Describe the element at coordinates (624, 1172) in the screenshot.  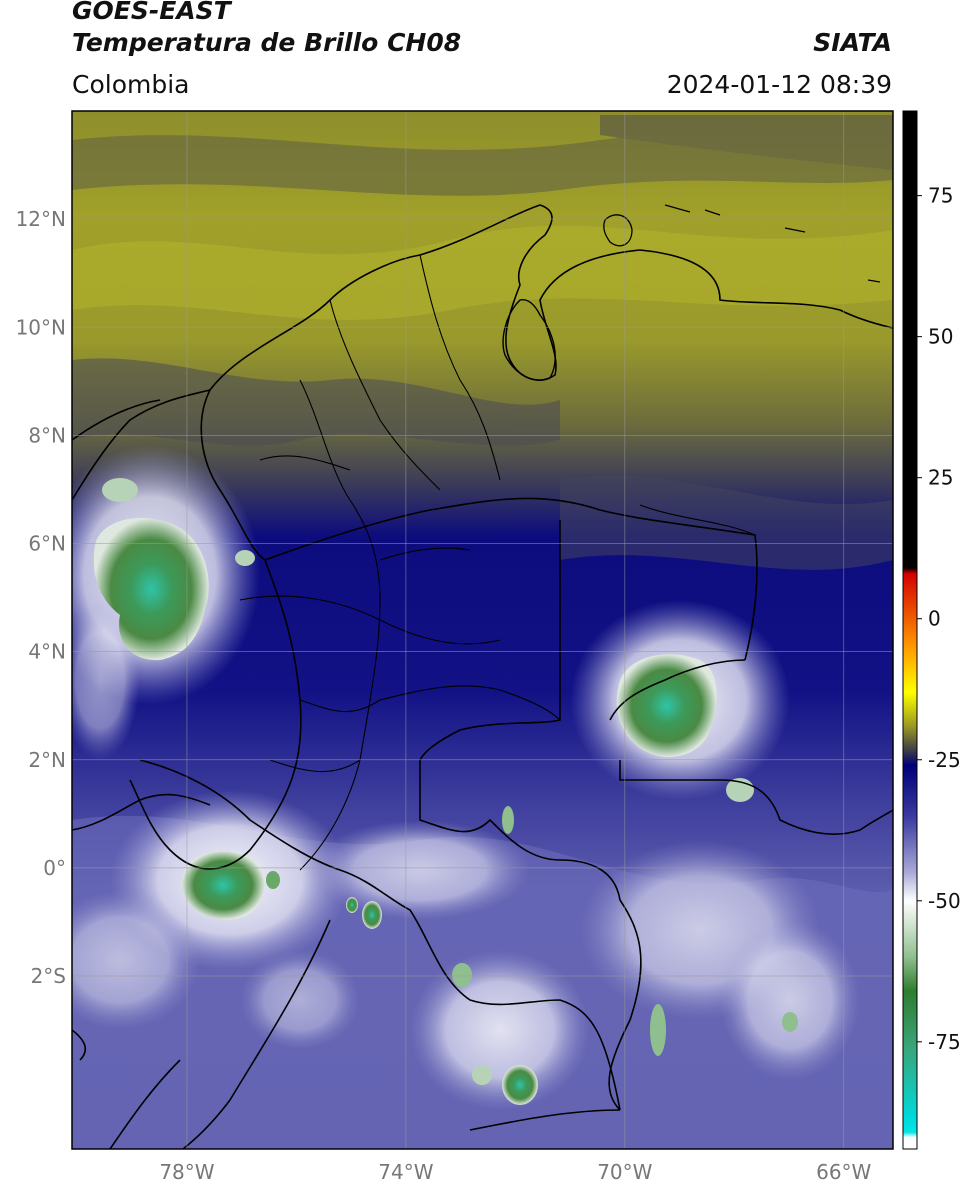
I see `lon-tick-label: 70°W` at that location.